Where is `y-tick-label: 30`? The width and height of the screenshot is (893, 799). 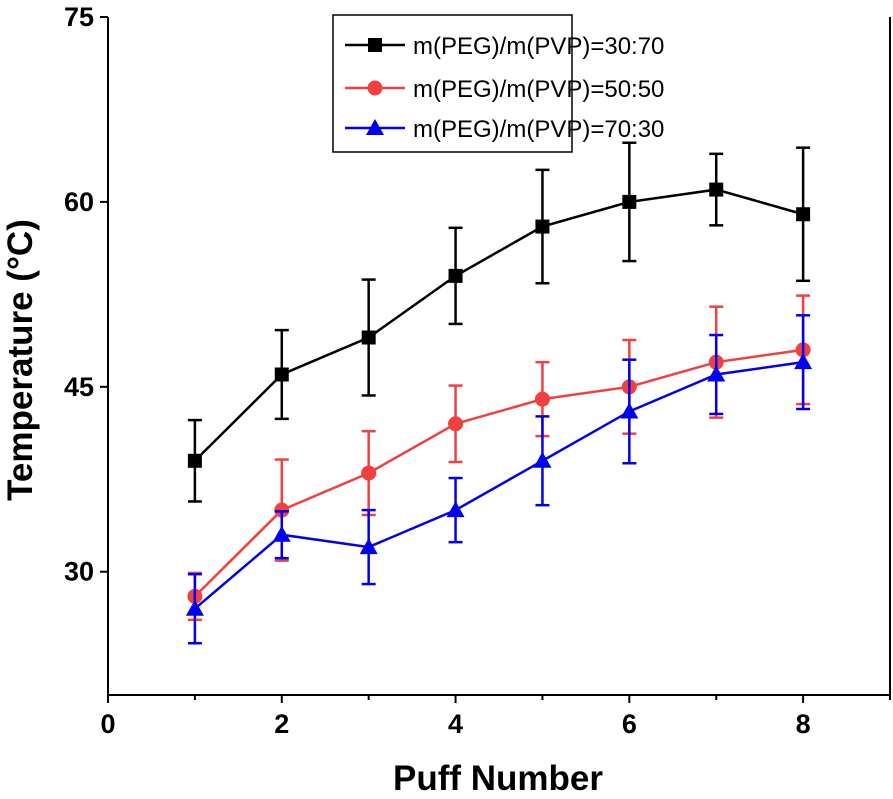 y-tick-label: 30 is located at coordinates (79, 572).